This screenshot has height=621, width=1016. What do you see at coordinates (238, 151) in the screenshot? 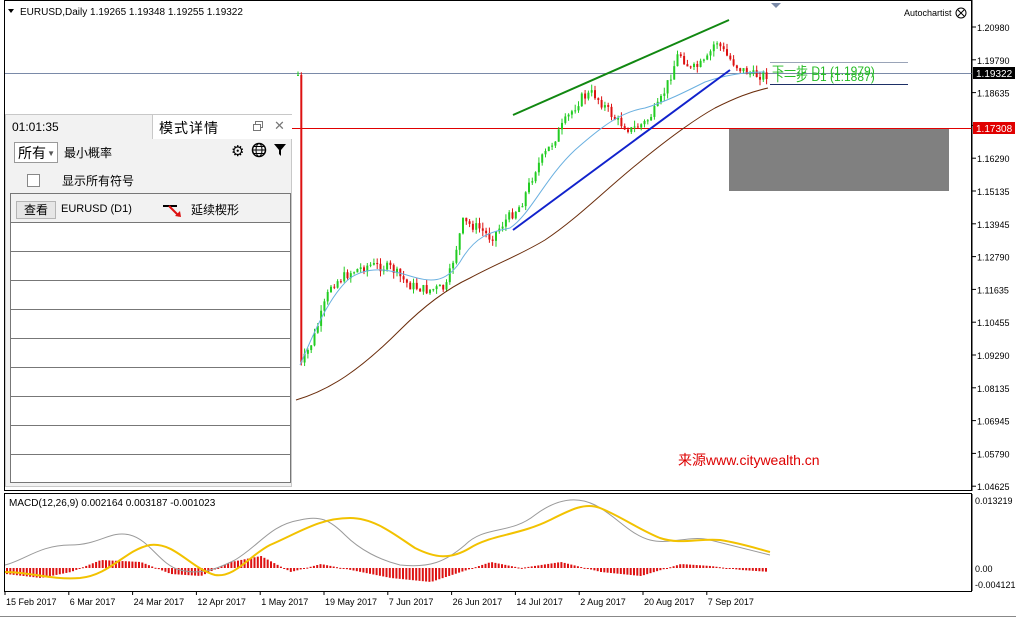
I see `gear-icon: ⚙` at bounding box center [238, 151].